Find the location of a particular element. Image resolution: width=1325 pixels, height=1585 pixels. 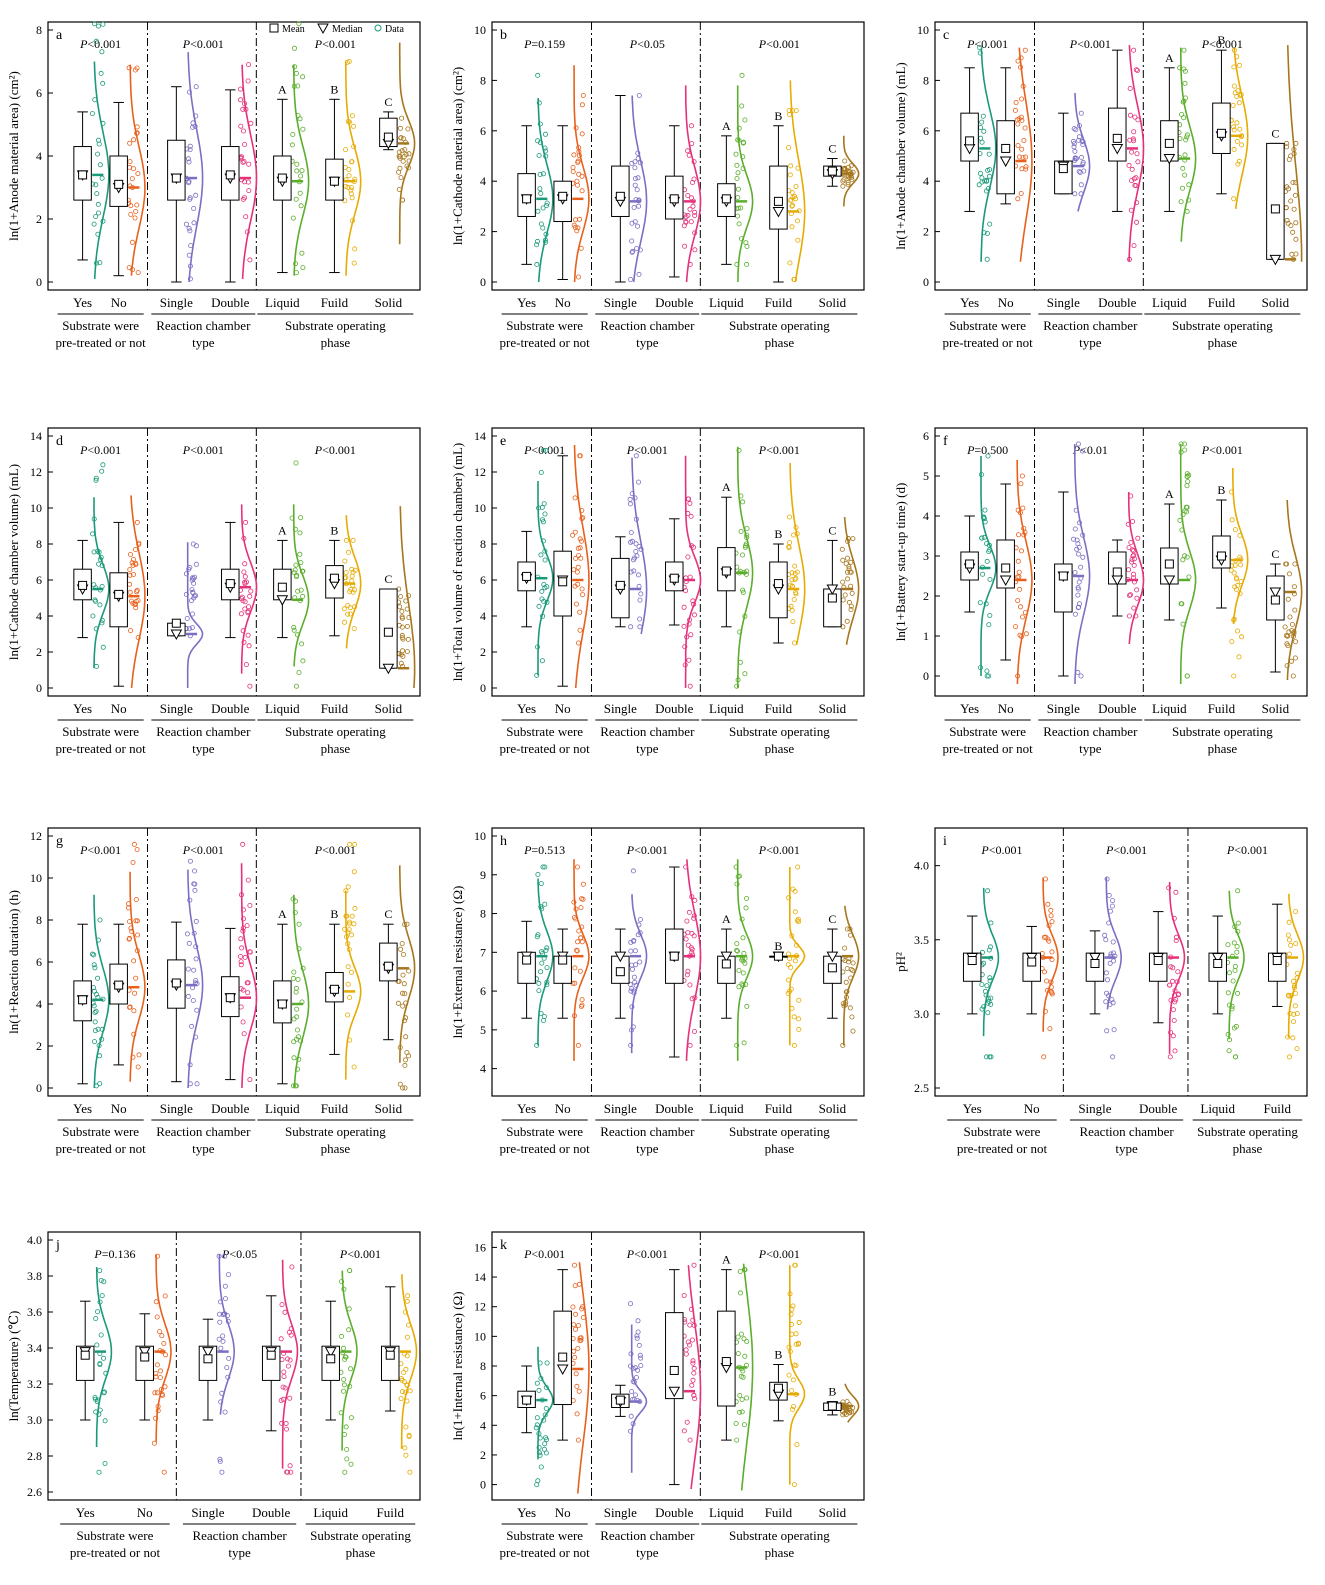

y-tick-label: 4.0 is located at coordinates (921, 866).